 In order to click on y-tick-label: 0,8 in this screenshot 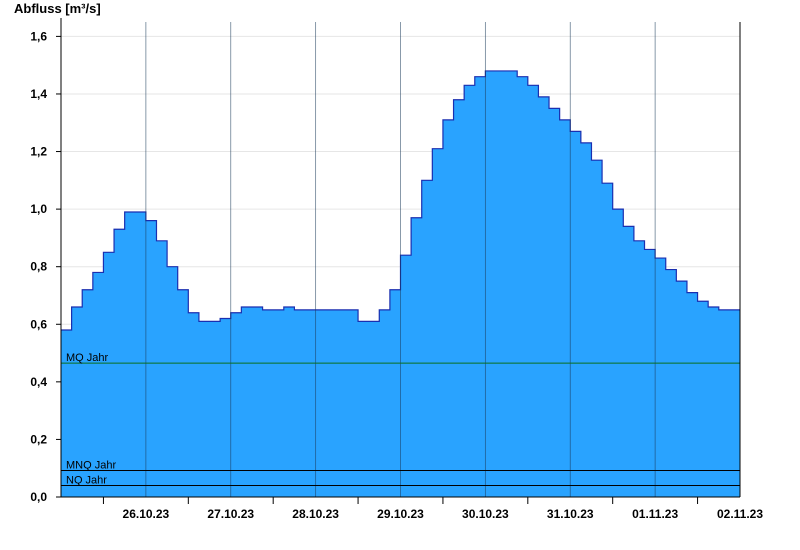, I will do `click(38, 267)`.